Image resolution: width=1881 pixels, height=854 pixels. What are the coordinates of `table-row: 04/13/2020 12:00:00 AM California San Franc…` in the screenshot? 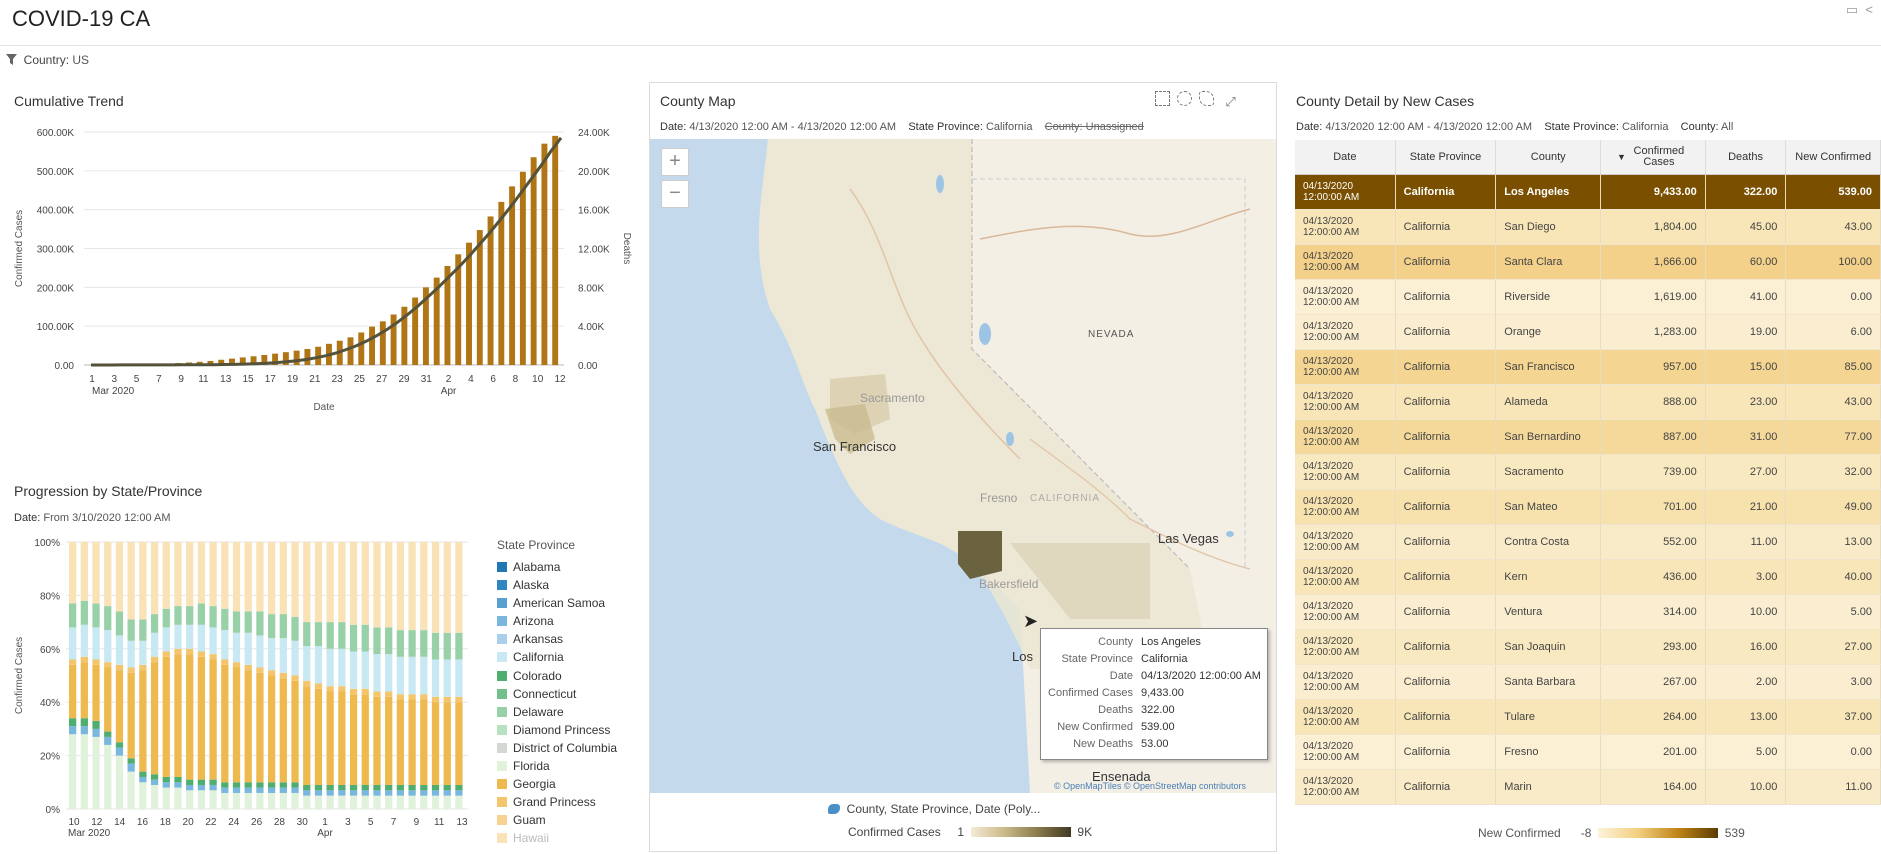 It's located at (1588, 367).